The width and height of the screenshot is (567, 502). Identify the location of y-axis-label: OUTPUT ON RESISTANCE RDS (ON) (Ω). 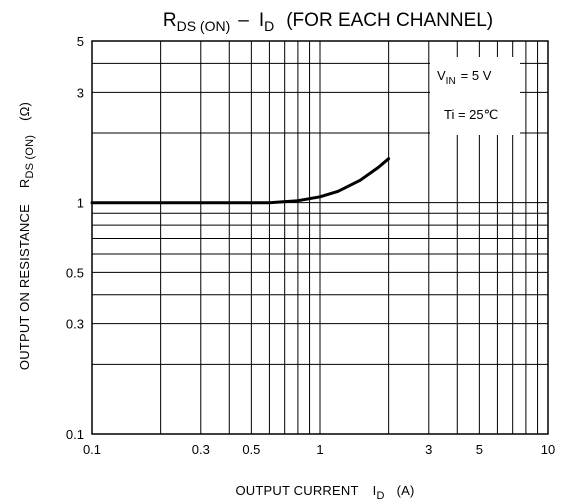
(26, 236).